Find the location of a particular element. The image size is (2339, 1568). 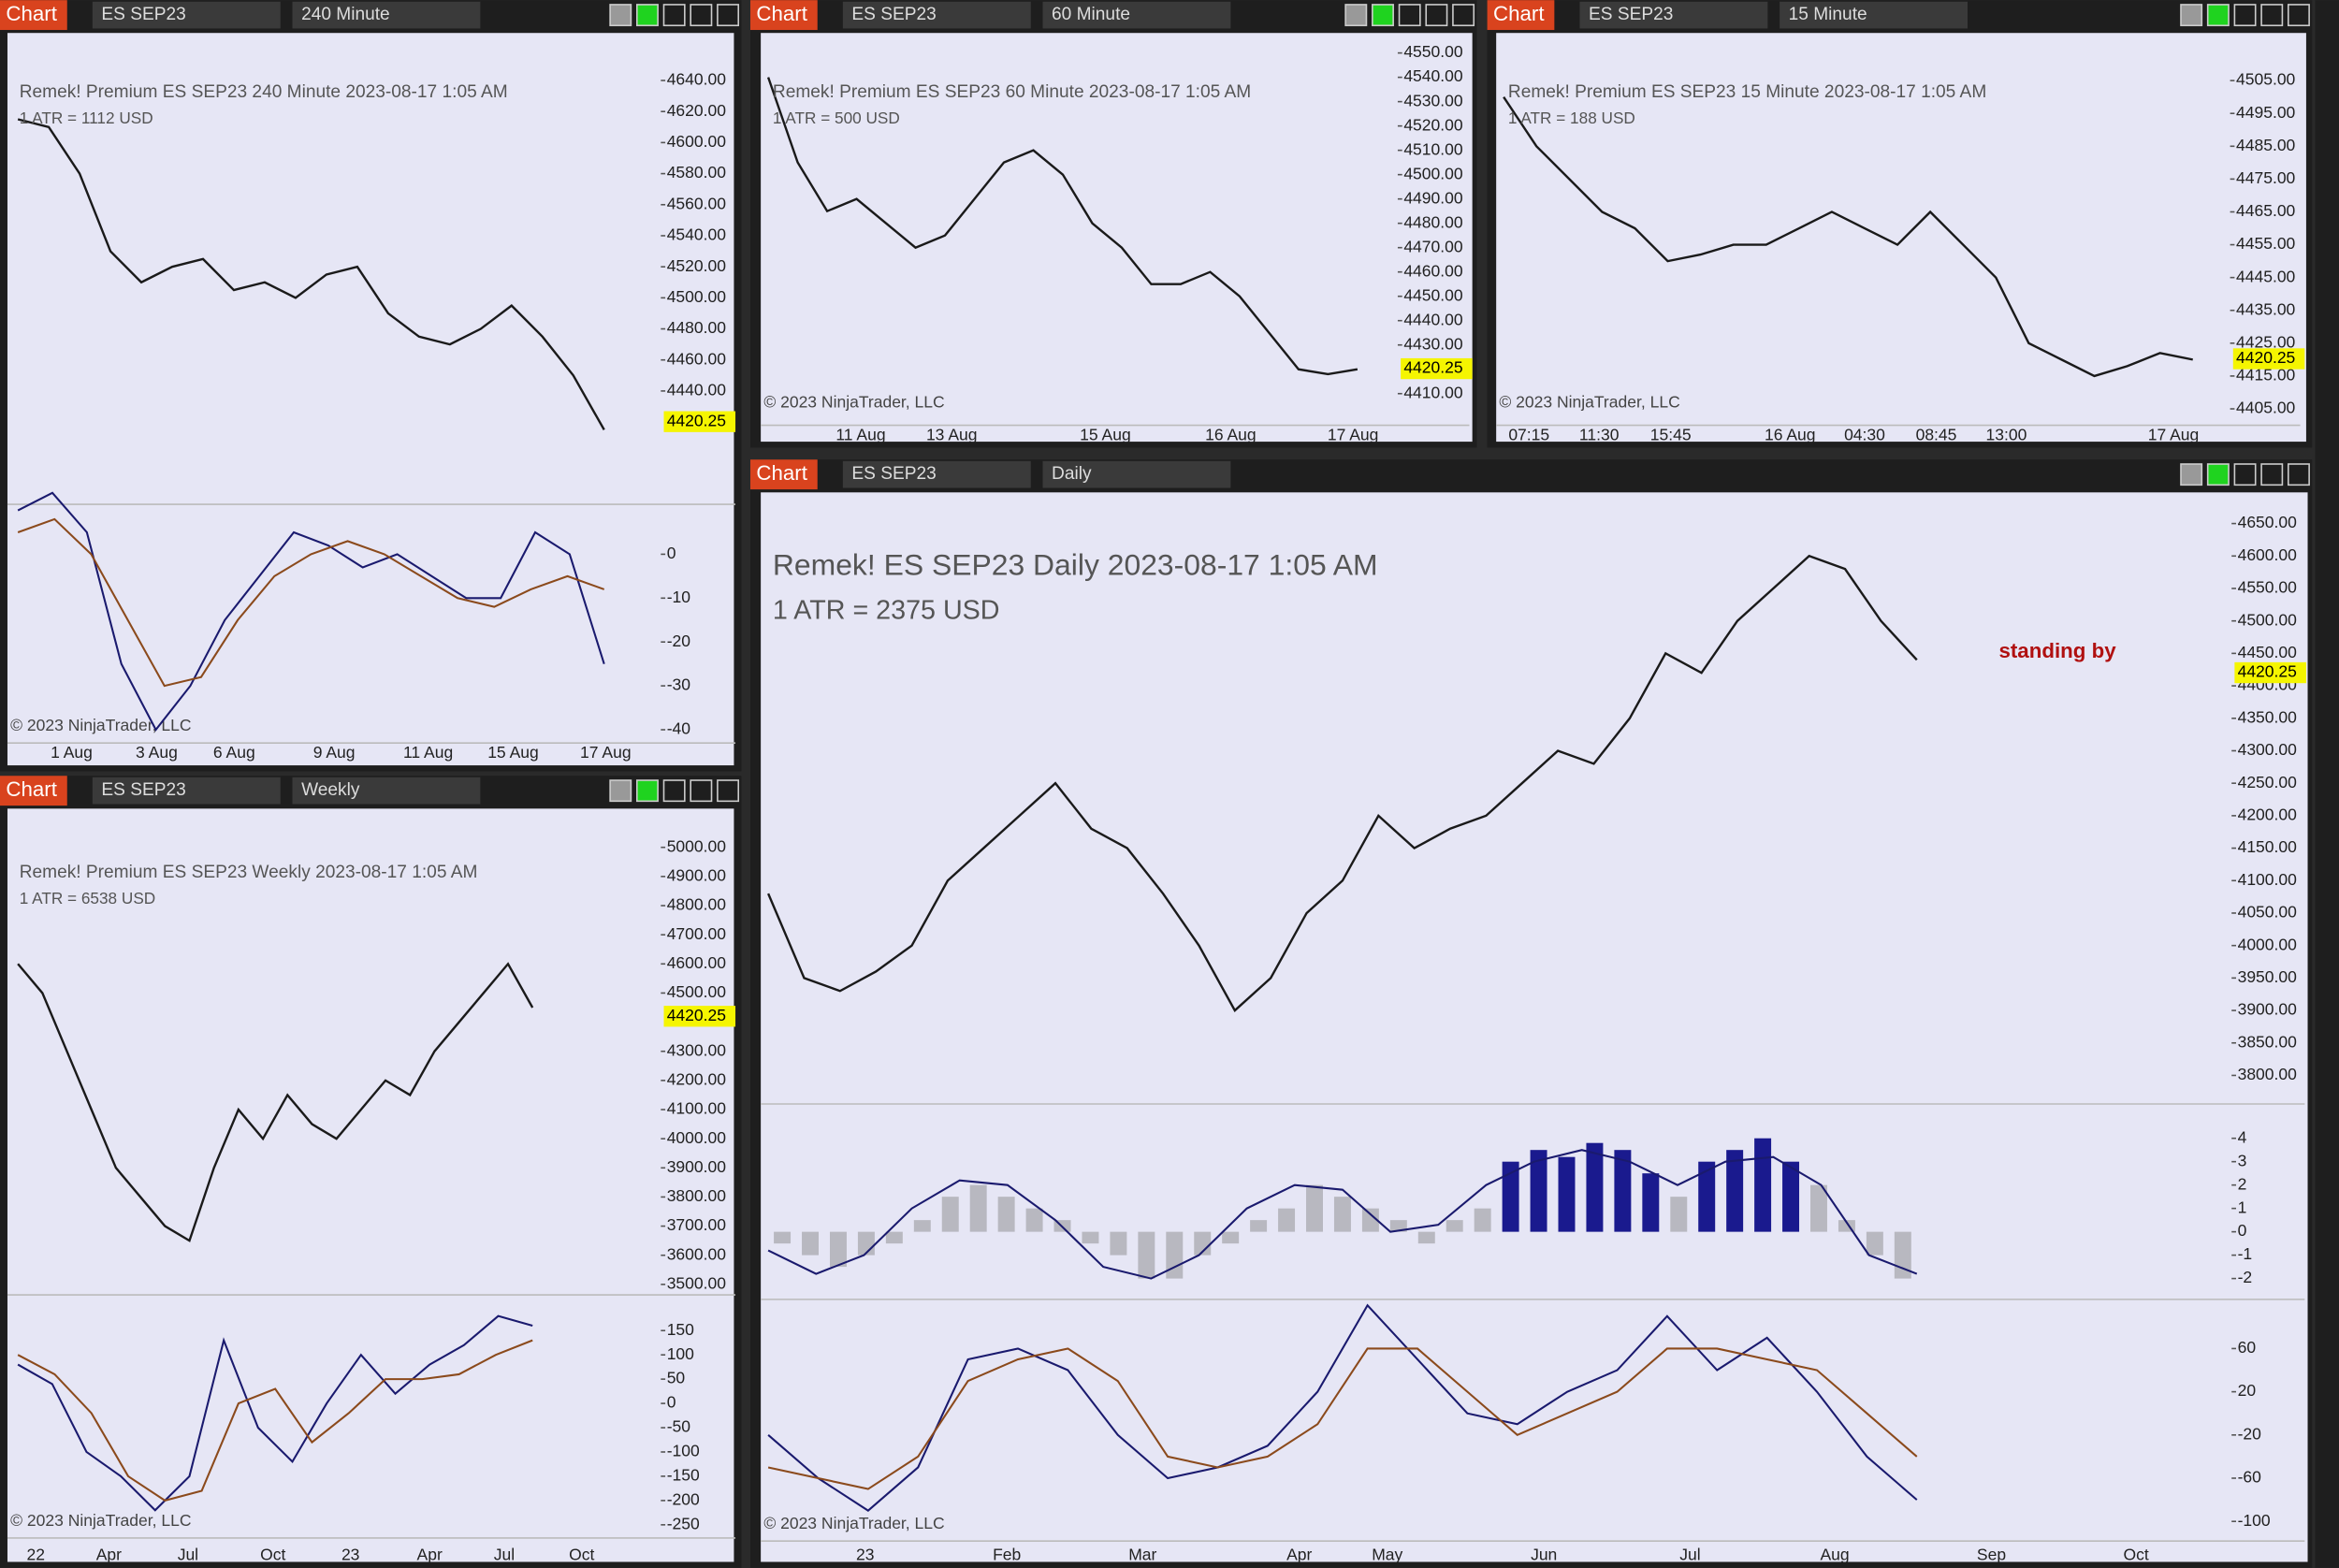

status: standing by is located at coordinates (2057, 650).